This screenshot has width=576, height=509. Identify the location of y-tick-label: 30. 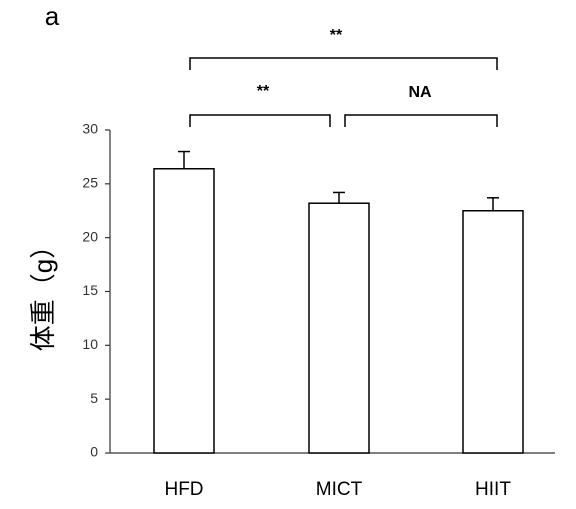
(90, 129).